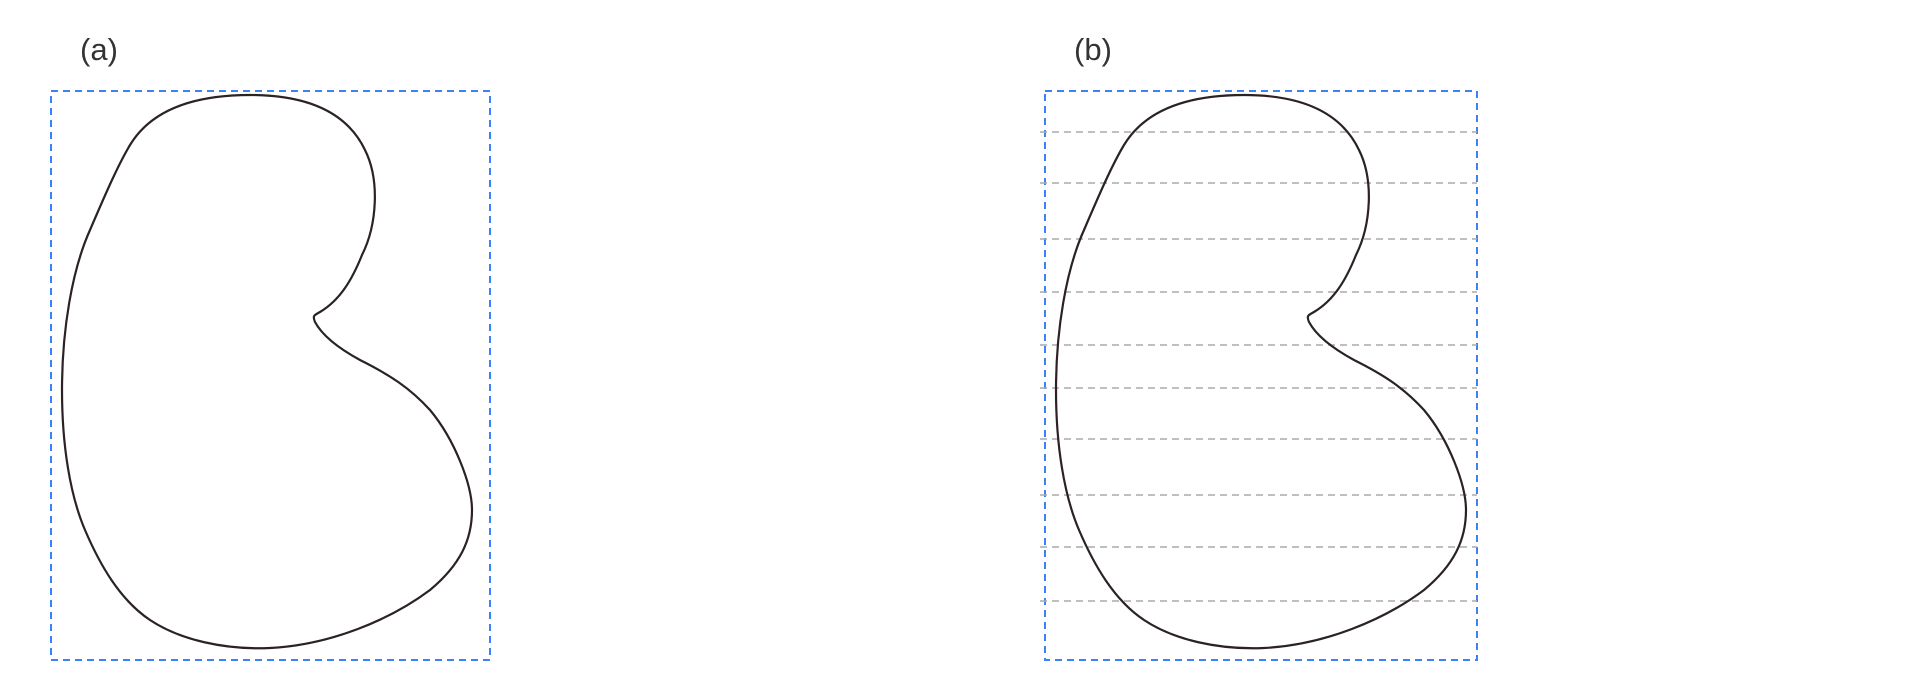  What do you see at coordinates (99, 49) in the screenshot?
I see `panel-a-label: (a)` at bounding box center [99, 49].